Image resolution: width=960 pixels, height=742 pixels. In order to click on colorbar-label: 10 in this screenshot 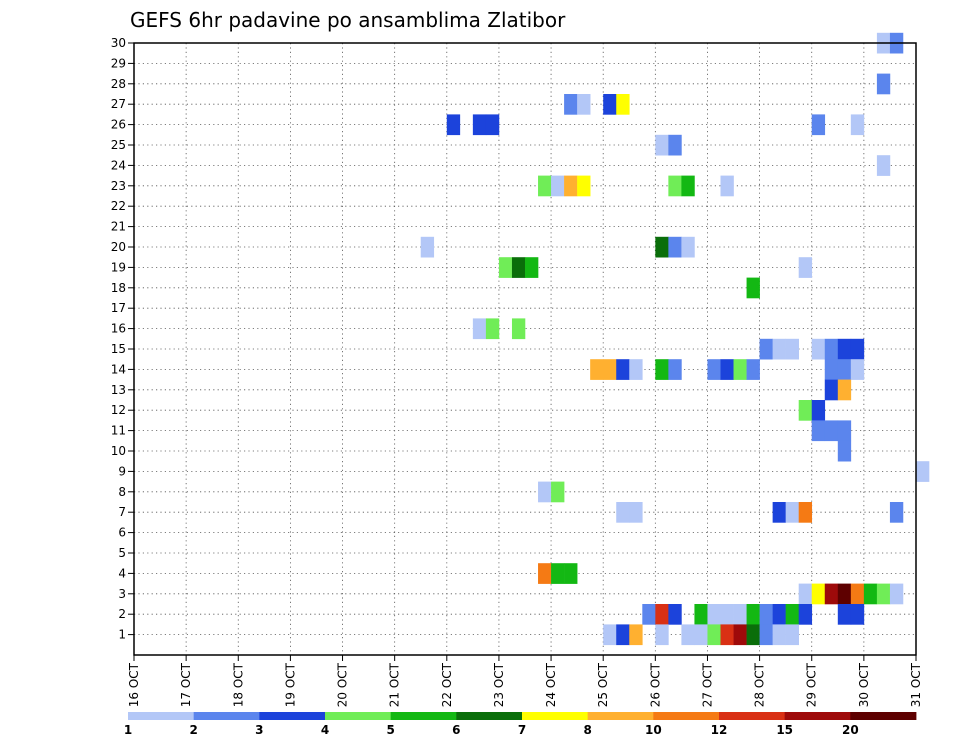, I will do `click(653, 730)`.